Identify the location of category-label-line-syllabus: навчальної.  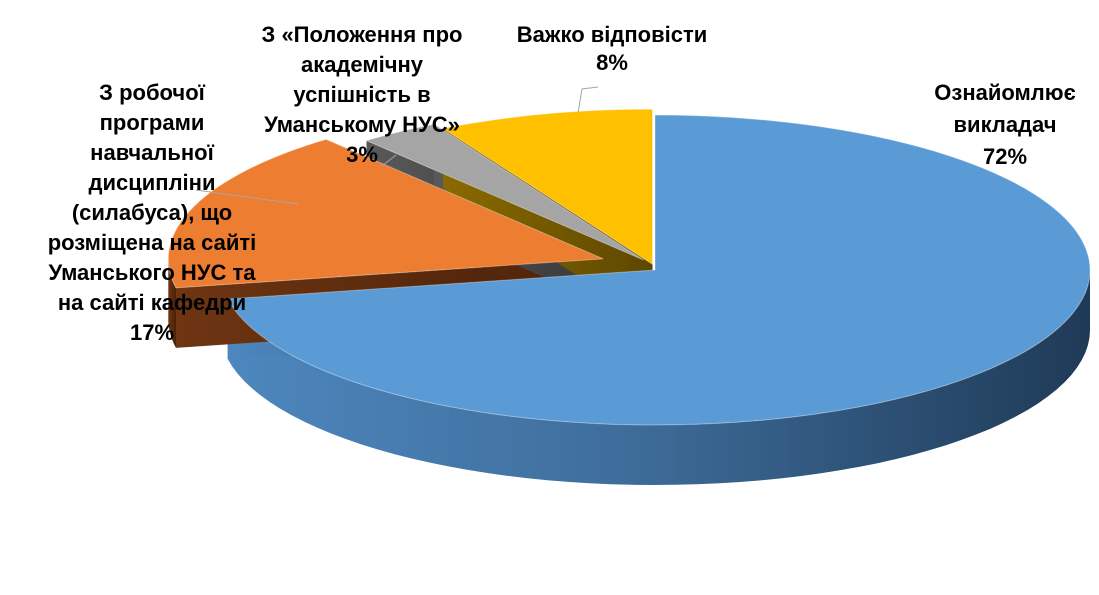
(152, 152).